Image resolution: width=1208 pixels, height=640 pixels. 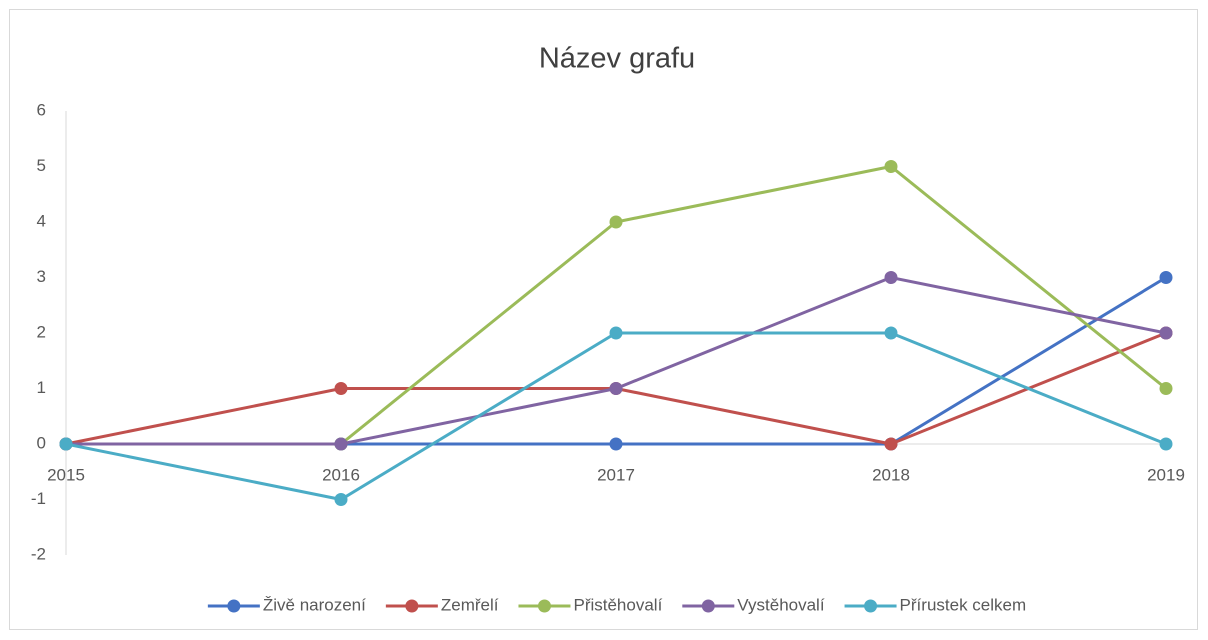 I want to click on y-tick-label: -1, so click(x=38, y=498).